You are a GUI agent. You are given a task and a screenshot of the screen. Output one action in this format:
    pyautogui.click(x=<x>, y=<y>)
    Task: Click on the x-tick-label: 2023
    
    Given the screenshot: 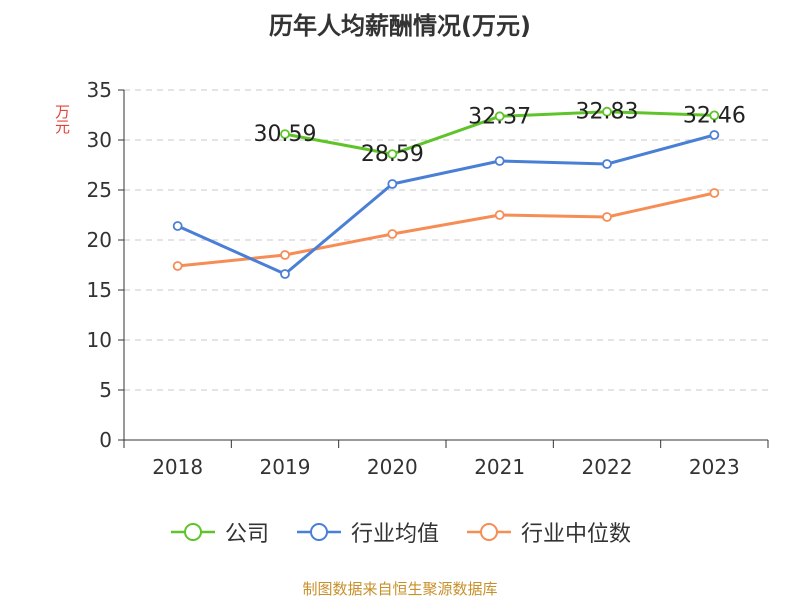 What is the action you would take?
    pyautogui.click(x=714, y=467)
    